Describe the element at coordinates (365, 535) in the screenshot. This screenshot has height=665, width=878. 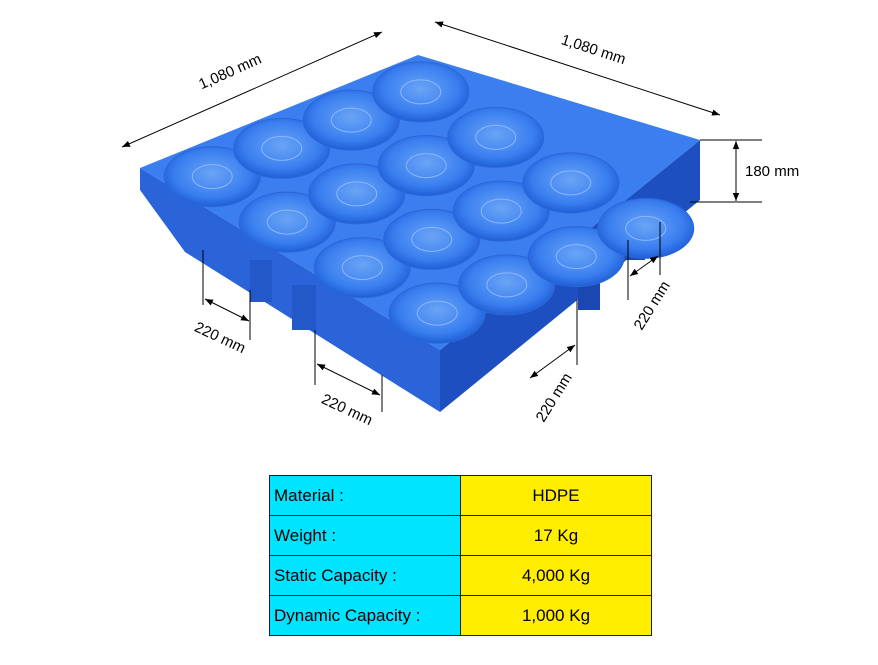
I see `spec-key: Weight :` at that location.